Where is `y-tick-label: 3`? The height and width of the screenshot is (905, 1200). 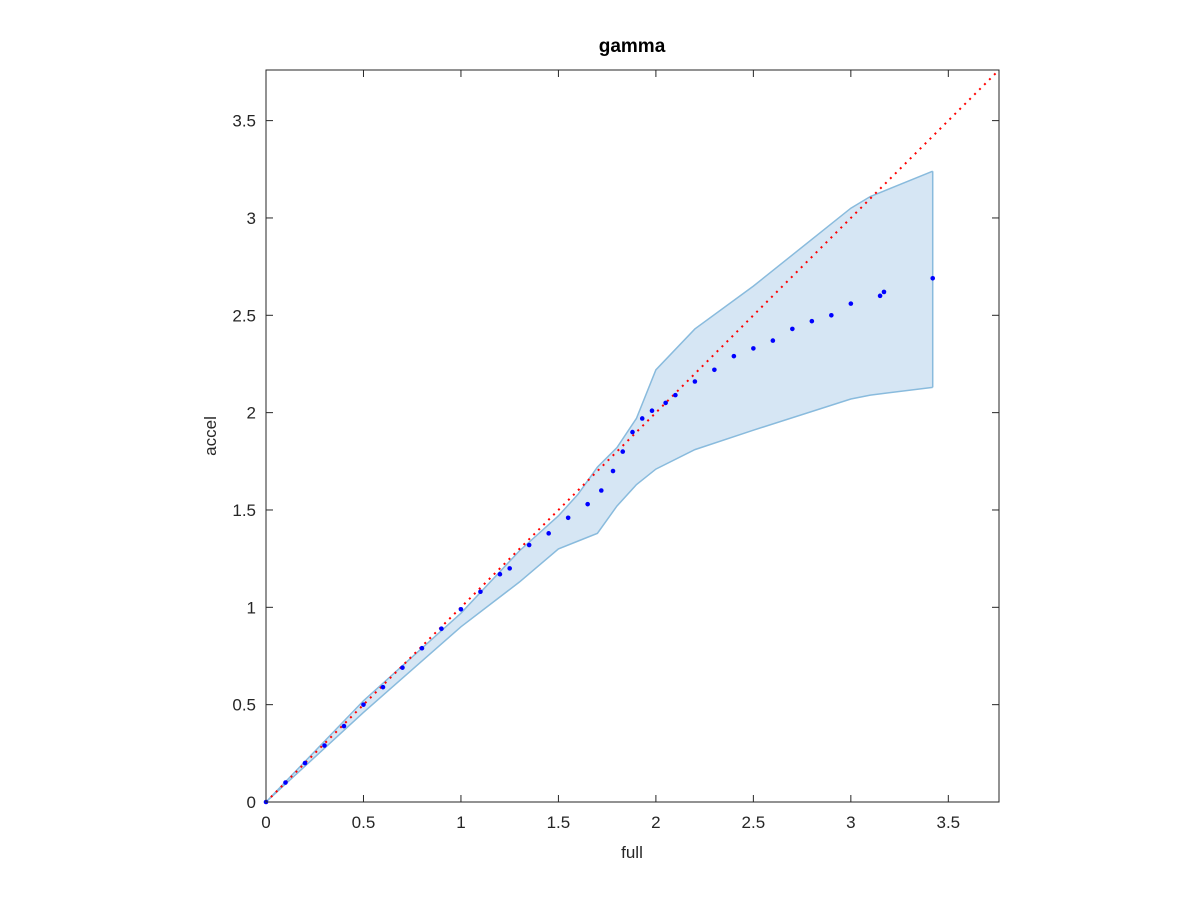
y-tick-label: 3 is located at coordinates (251, 218).